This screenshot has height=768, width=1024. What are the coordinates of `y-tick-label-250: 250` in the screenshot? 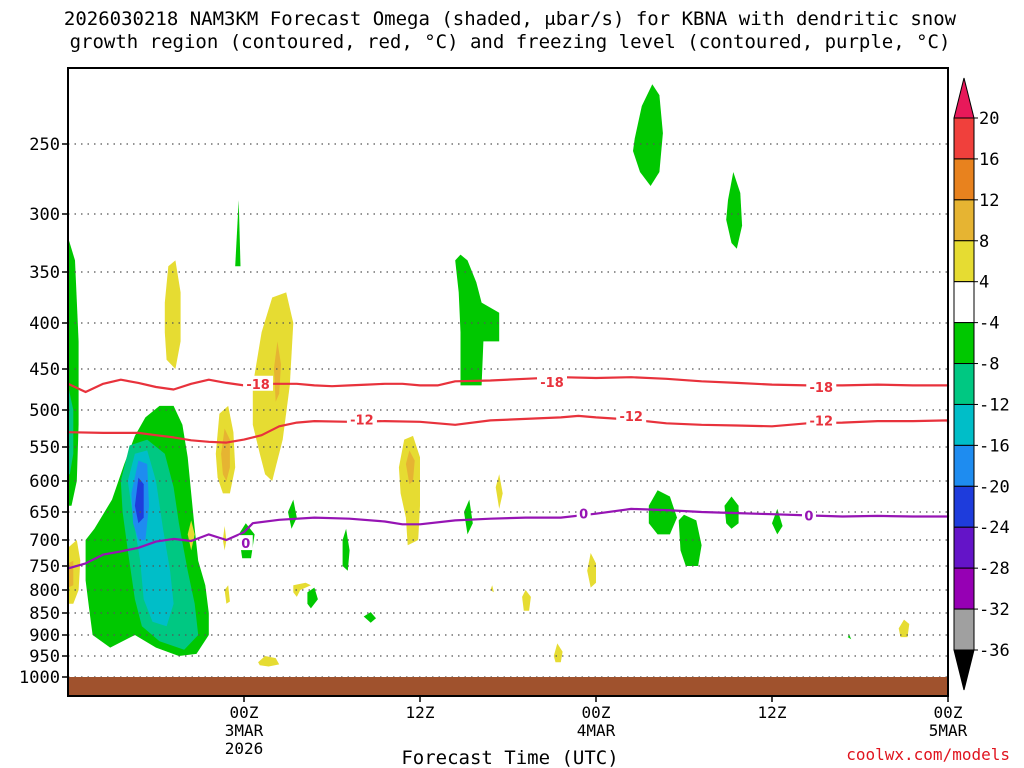 It's located at (44, 145).